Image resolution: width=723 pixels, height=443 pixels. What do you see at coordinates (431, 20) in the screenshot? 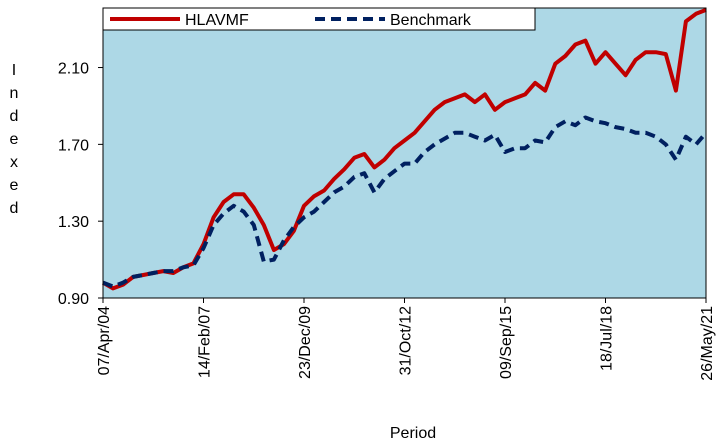
I see `legend-label: Benchmark` at bounding box center [431, 20].